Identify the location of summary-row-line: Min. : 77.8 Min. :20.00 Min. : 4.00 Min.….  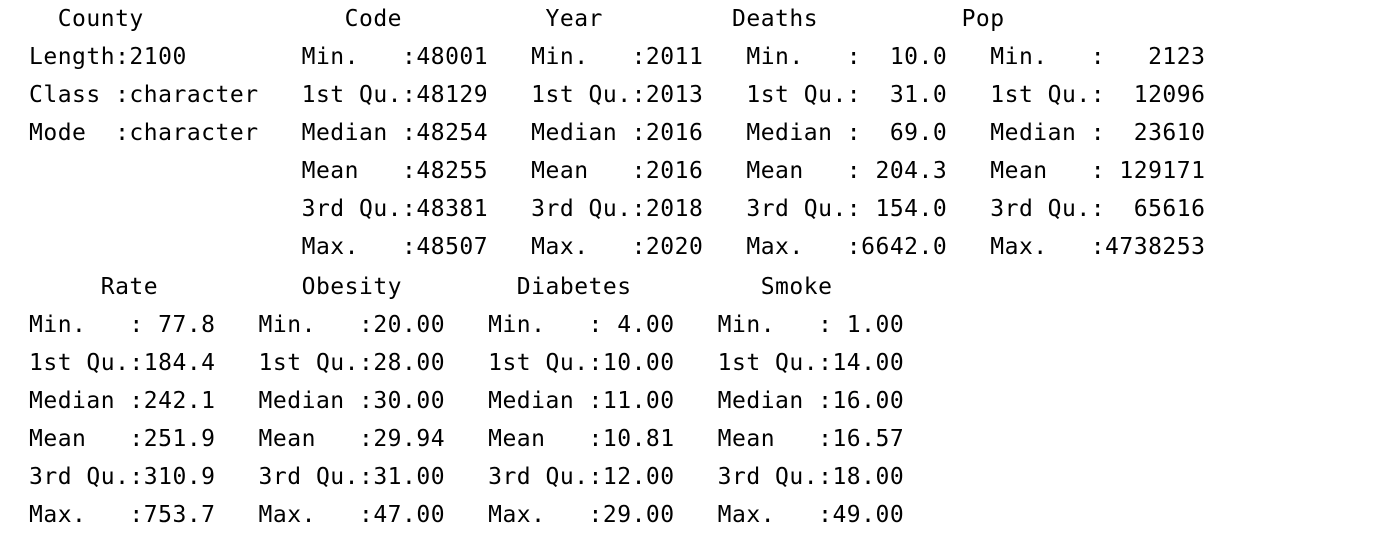
(481, 325).